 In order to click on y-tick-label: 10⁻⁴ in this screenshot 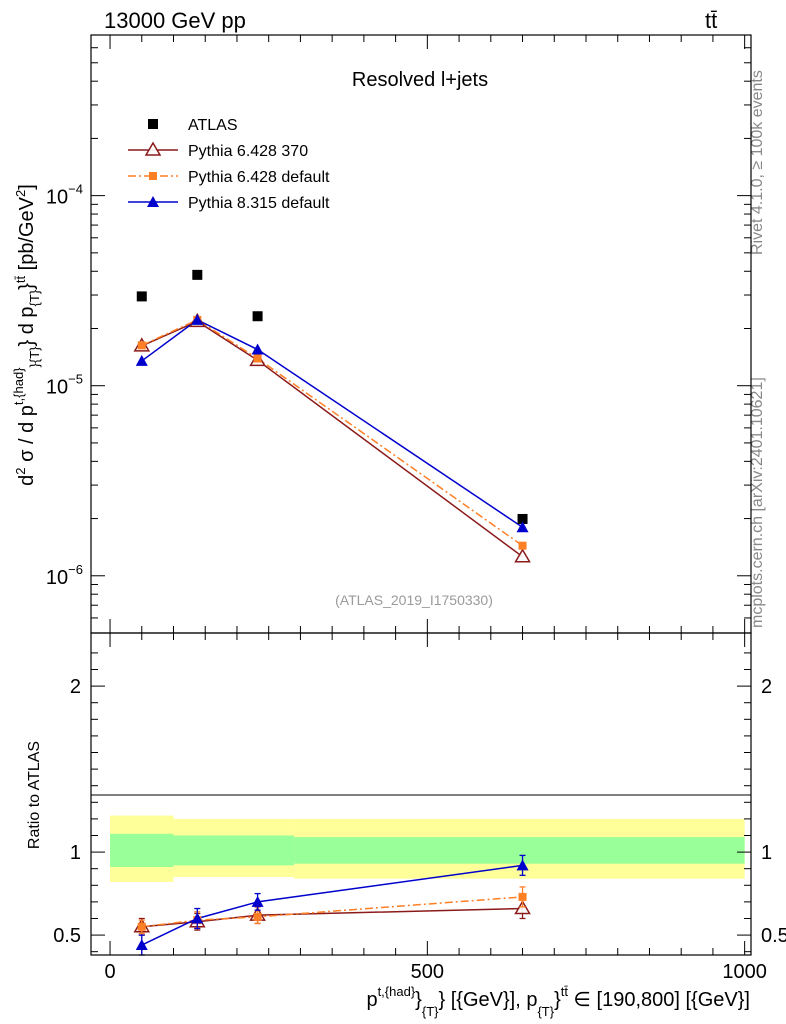, I will do `click(64, 195)`.